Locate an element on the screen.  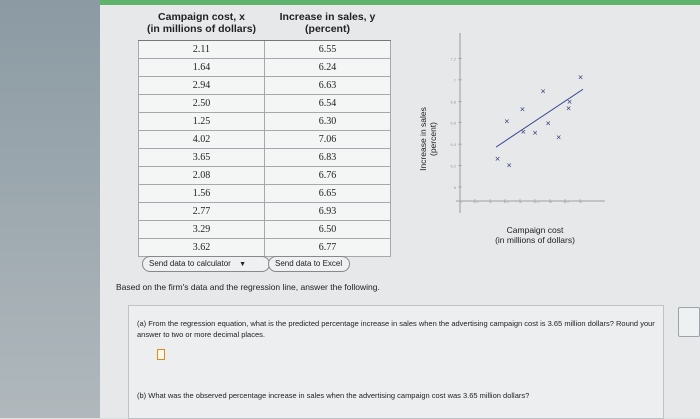
table-row: 2.94 6.63 is located at coordinates (264, 85).